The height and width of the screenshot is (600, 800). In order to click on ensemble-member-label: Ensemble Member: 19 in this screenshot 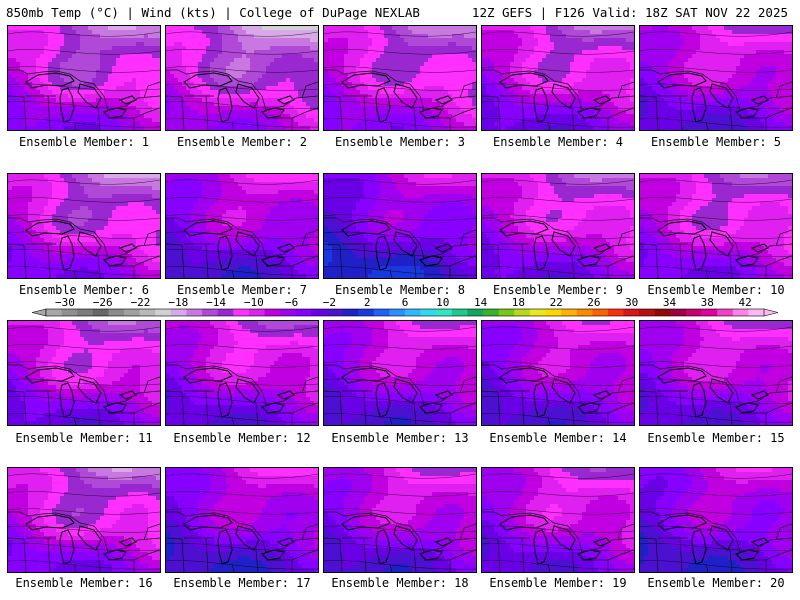, I will do `click(558, 583)`.